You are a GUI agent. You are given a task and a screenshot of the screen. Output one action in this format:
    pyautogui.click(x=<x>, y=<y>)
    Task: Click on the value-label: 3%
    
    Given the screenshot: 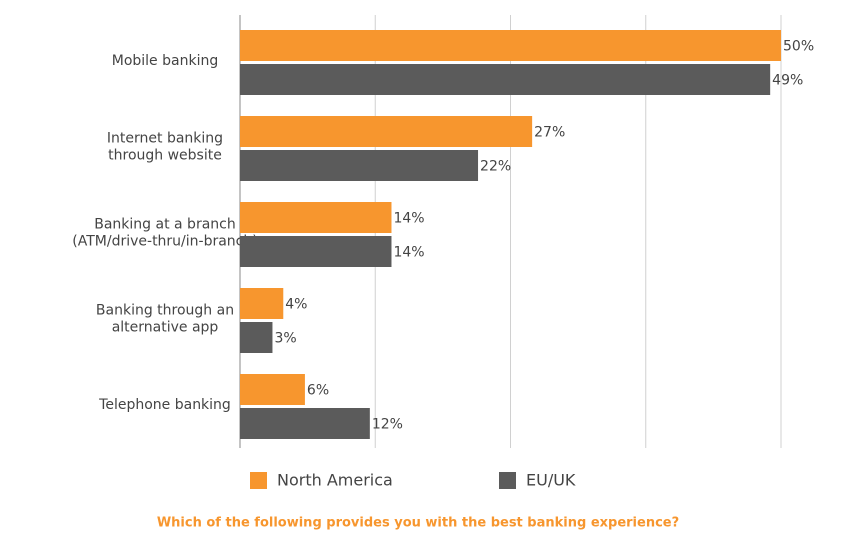 What is the action you would take?
    pyautogui.click(x=285, y=339)
    